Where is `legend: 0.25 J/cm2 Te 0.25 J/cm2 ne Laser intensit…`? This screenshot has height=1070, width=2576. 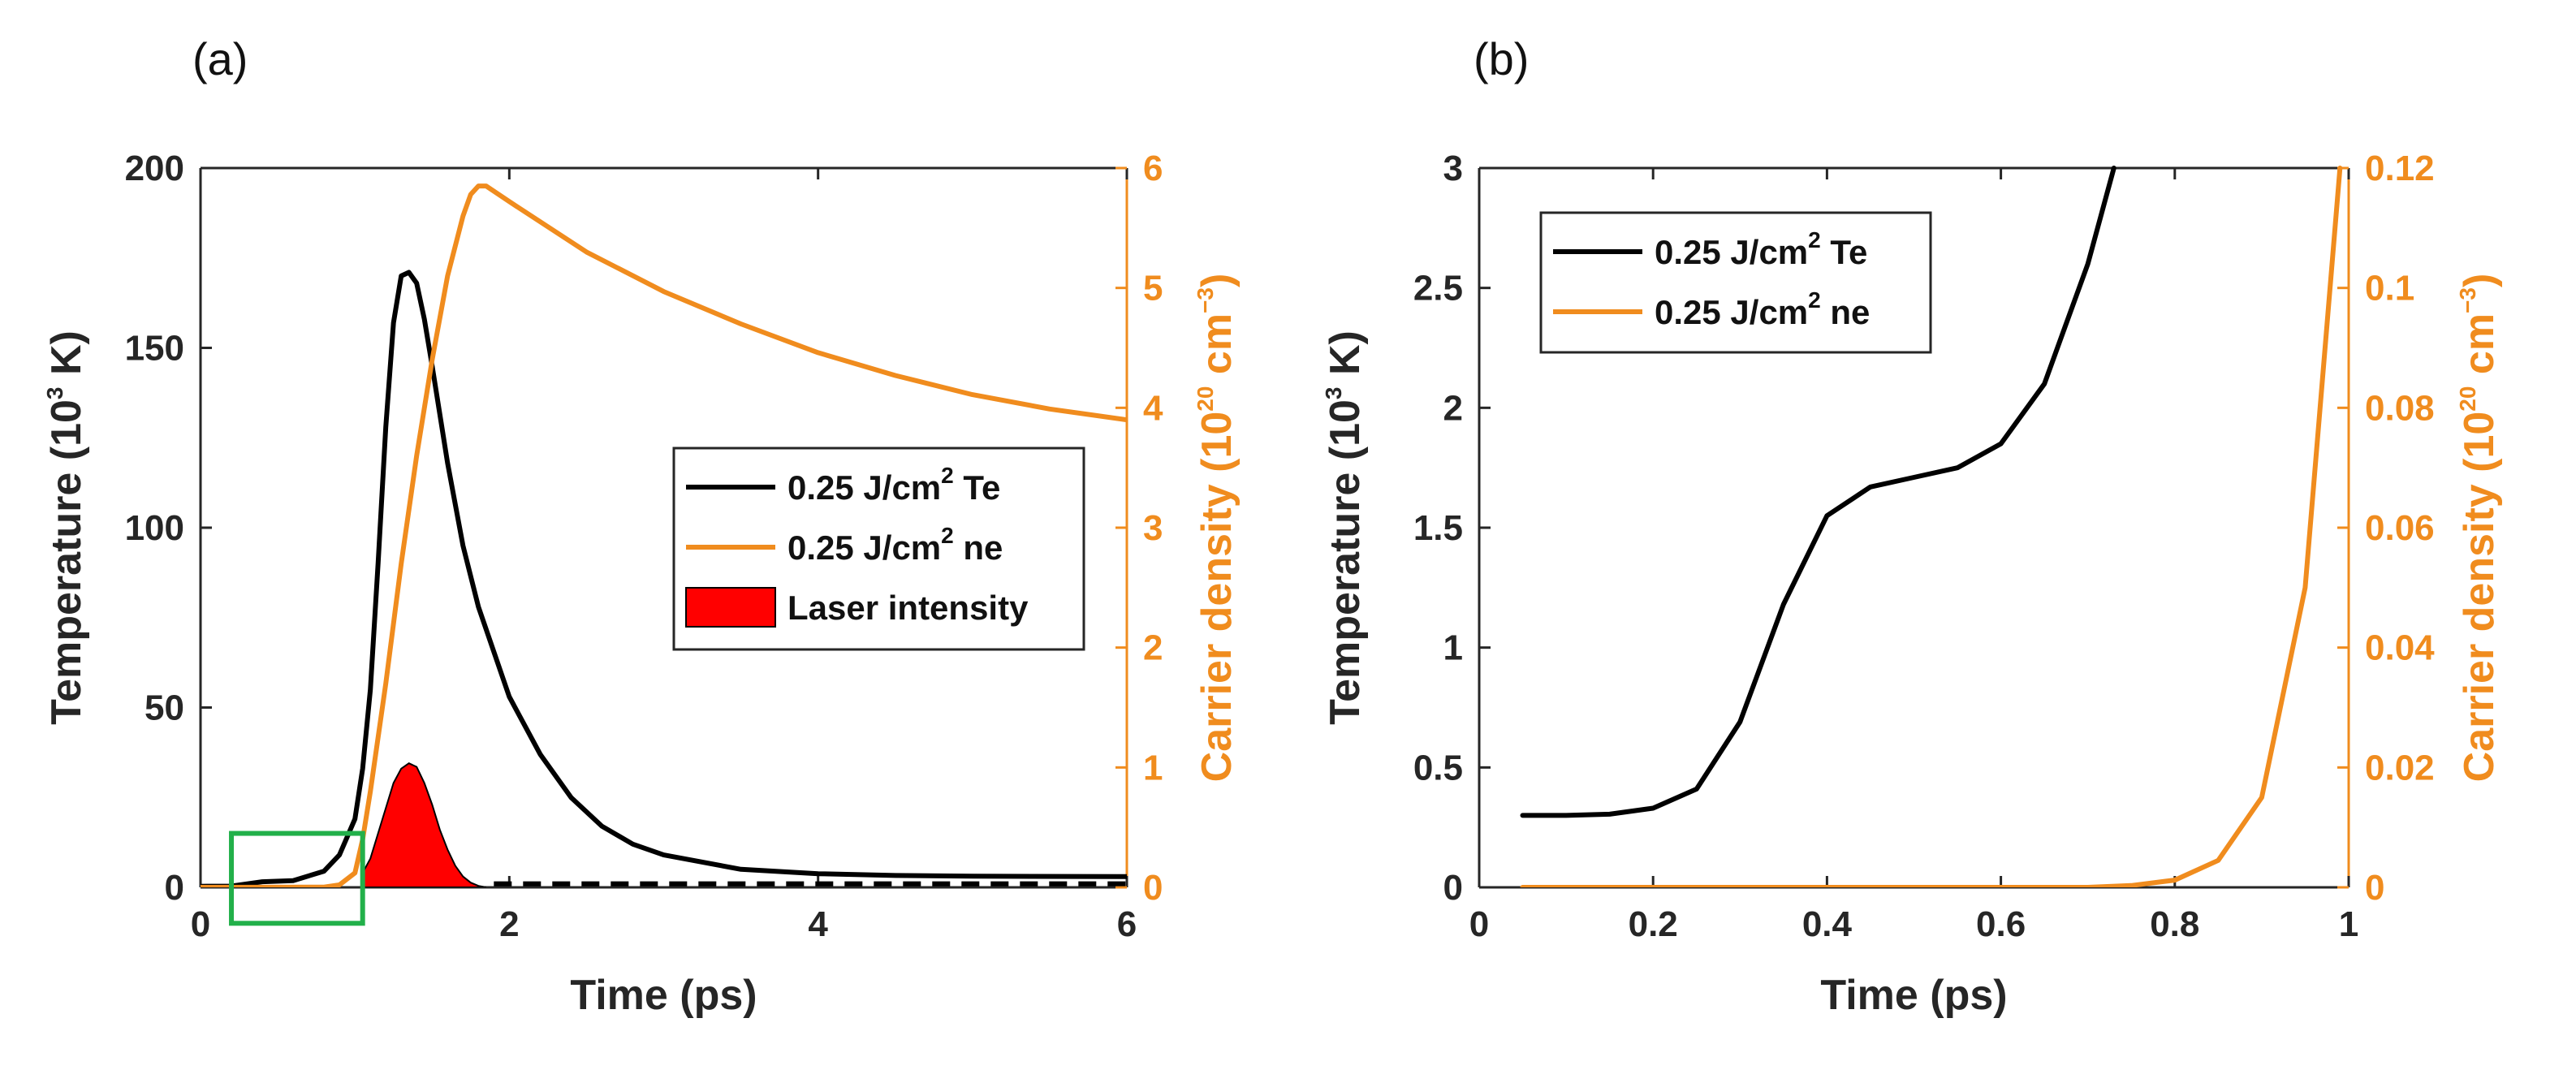
legend: 0.25 J/cm2 Te 0.25 J/cm2 ne Laser intensit… is located at coordinates (878, 549).